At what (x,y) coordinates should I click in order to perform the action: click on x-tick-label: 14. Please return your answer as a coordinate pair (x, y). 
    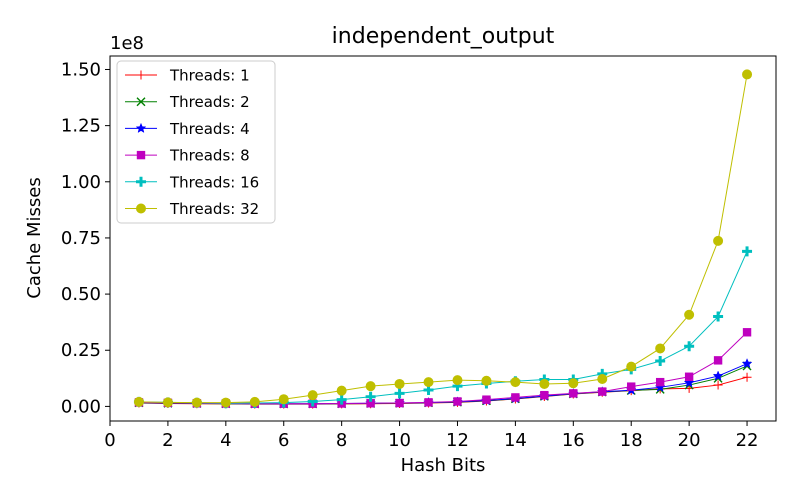
    Looking at the image, I should click on (515, 440).